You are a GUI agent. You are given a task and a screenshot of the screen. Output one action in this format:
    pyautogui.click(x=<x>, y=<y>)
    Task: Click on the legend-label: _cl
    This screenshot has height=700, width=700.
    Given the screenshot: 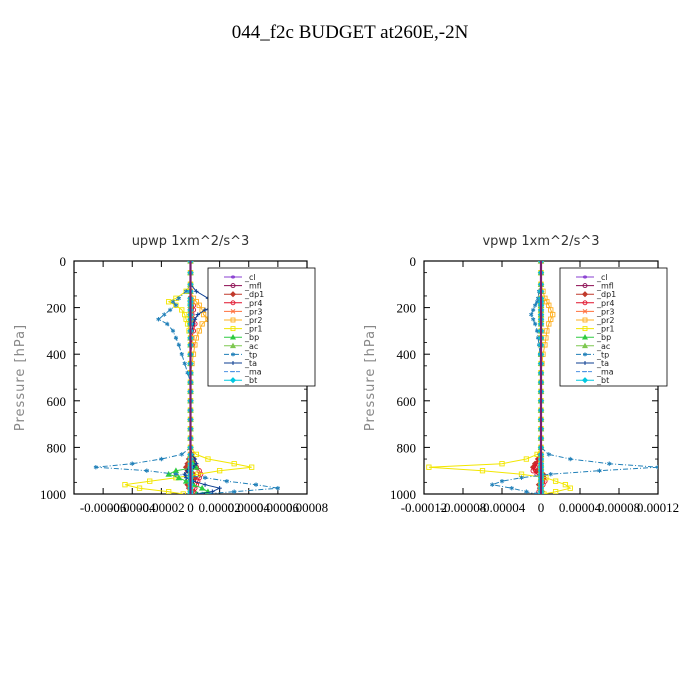 What is the action you would take?
    pyautogui.click(x=250, y=277)
    